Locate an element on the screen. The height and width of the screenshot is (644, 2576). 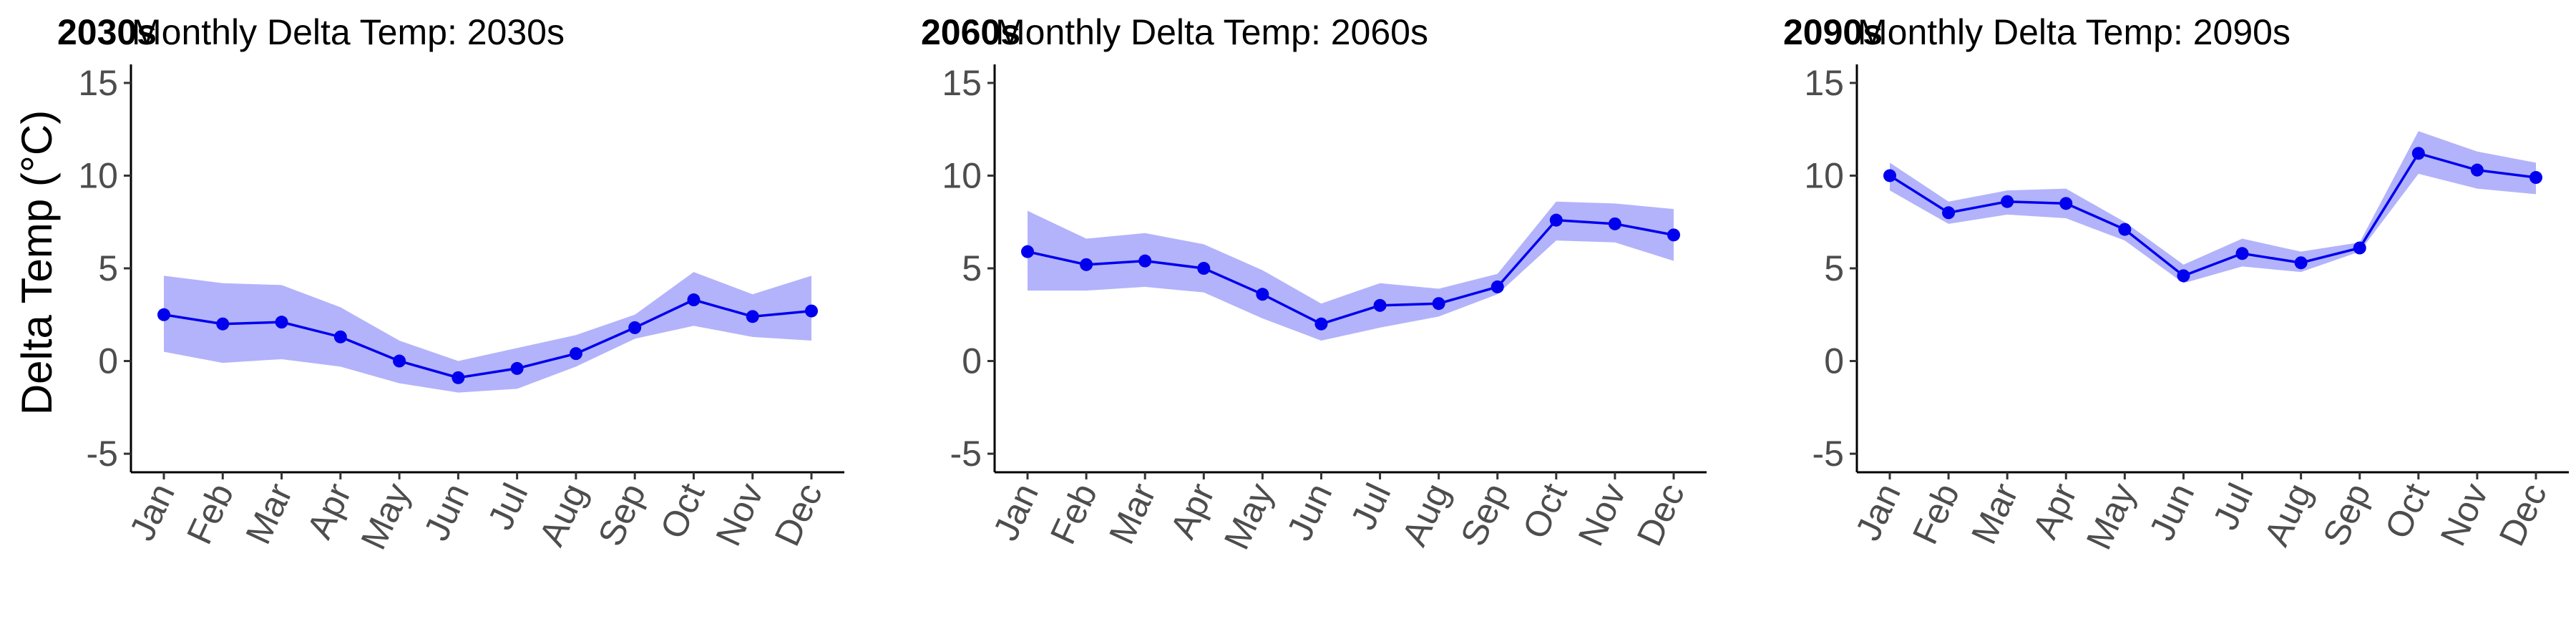
panel-title: Monthly Delta Temp: 2030s is located at coordinates (348, 32).